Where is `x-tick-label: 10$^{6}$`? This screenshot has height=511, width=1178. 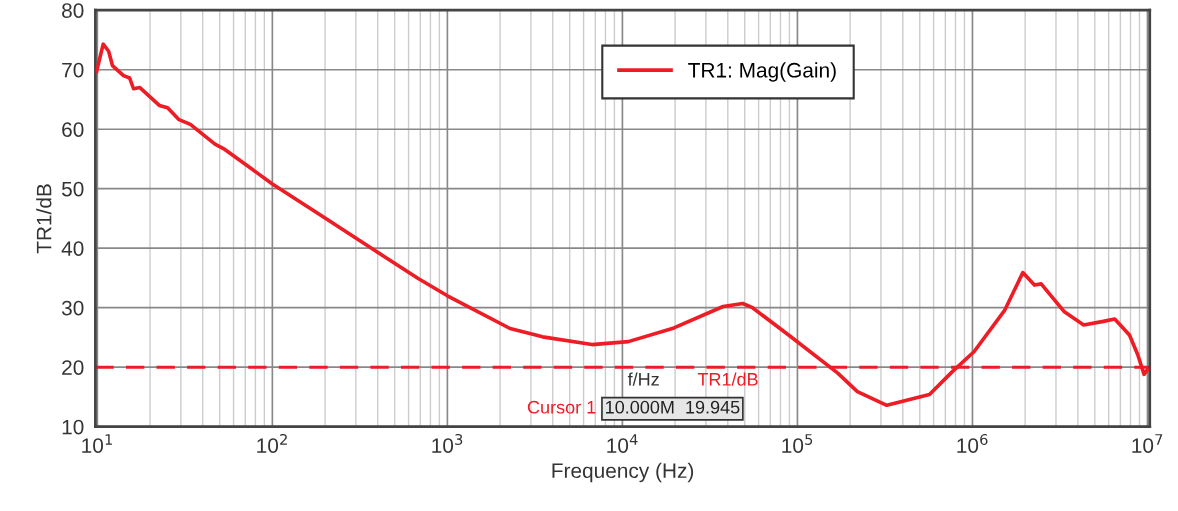
x-tick-label: 10$^{6}$ is located at coordinates (972, 443).